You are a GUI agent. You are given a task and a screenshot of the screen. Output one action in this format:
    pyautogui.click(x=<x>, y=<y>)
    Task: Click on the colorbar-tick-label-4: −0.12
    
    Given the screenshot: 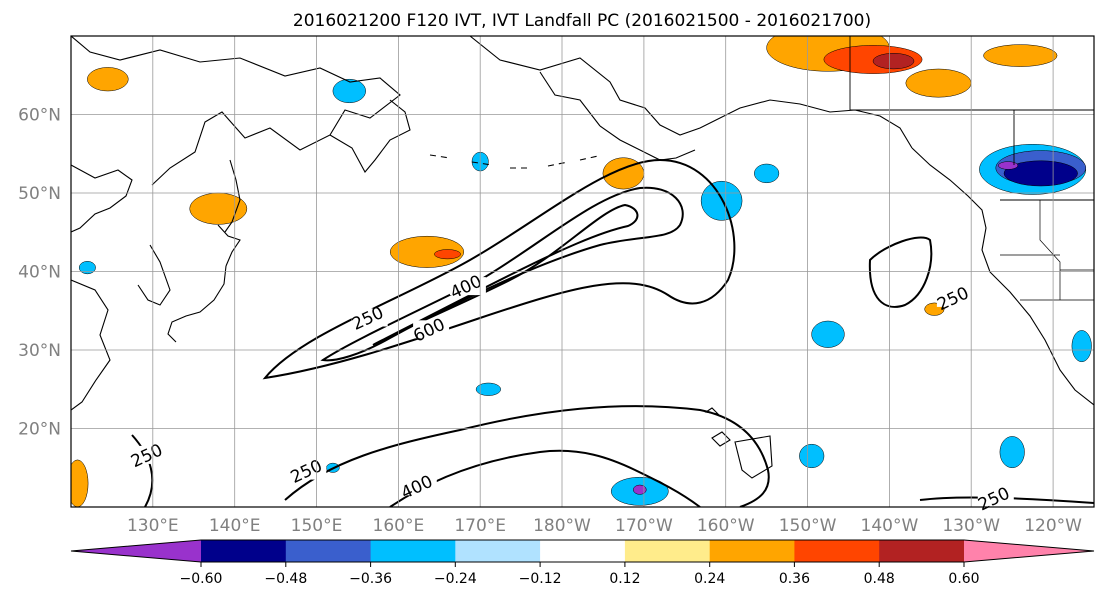 What is the action you would take?
    pyautogui.click(x=540, y=579)
    